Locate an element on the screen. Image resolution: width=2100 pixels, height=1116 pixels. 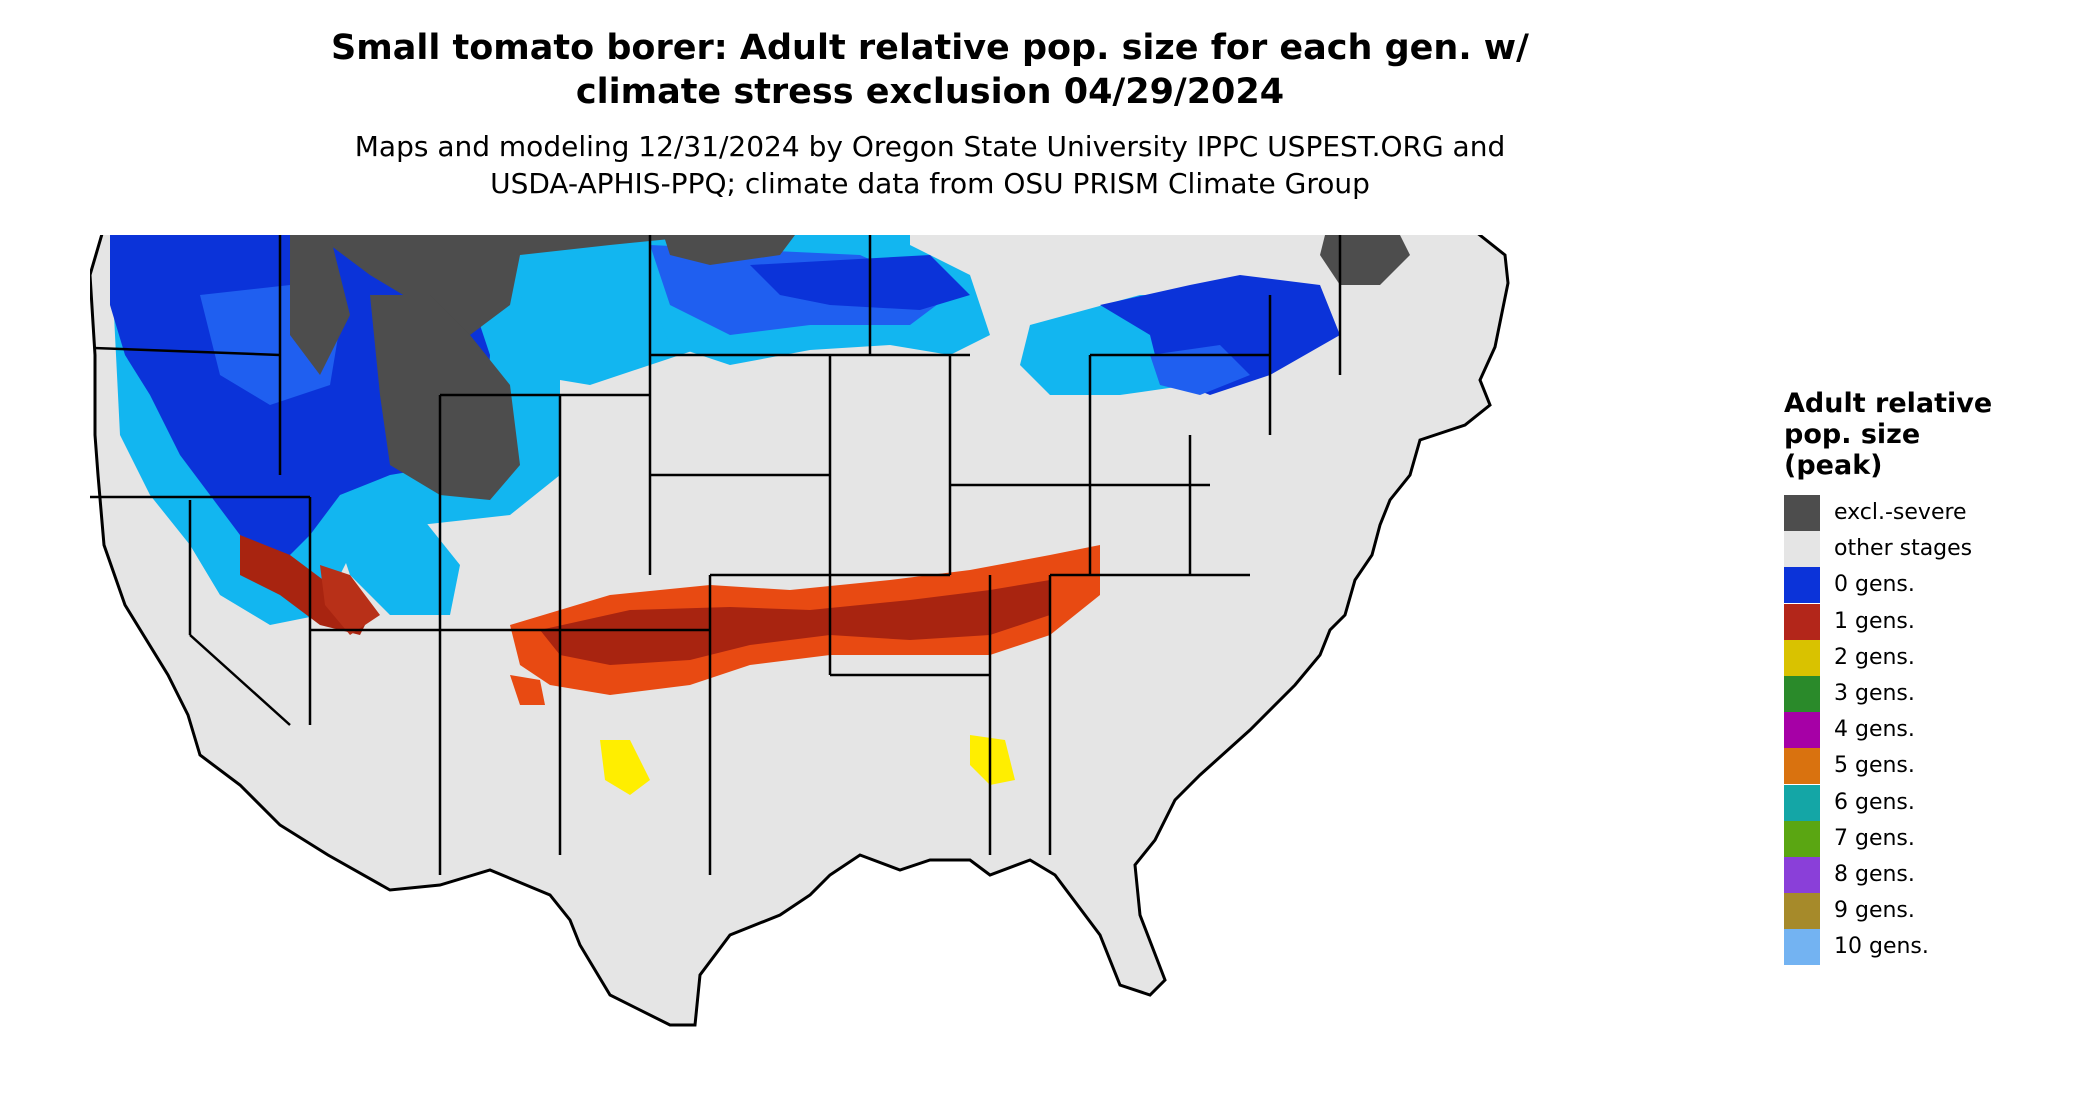
legend-label: 4 gens. is located at coordinates (1874, 730).